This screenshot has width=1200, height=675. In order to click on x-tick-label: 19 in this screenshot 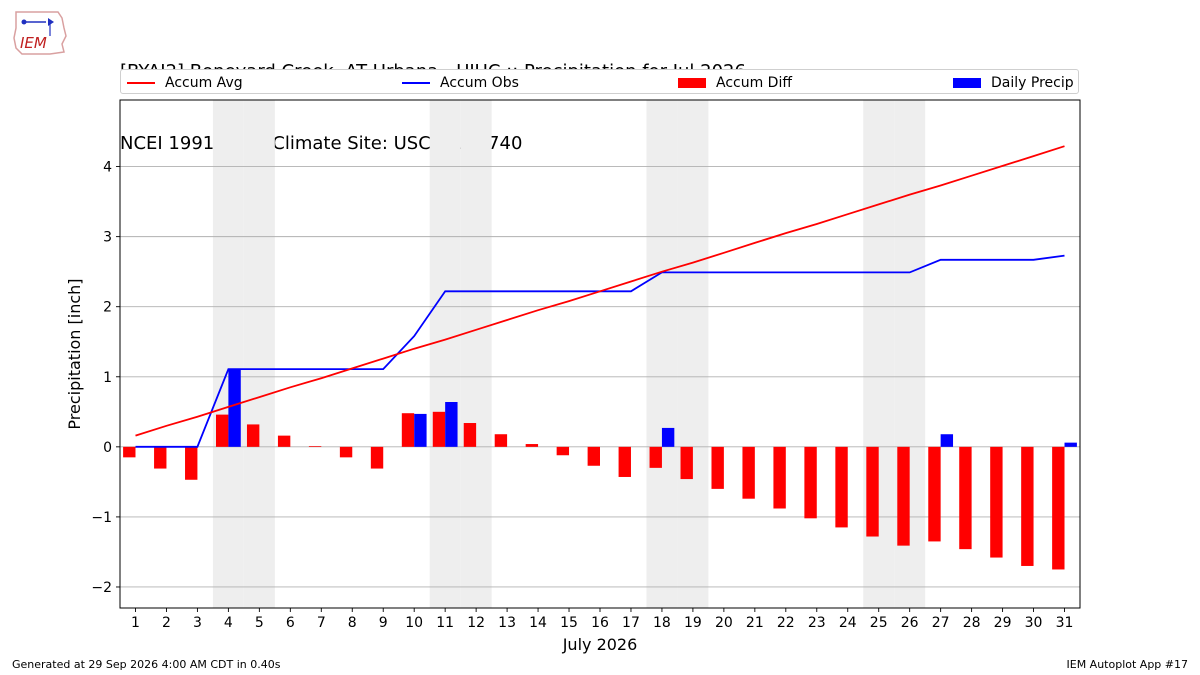, I will do `click(693, 623)`.